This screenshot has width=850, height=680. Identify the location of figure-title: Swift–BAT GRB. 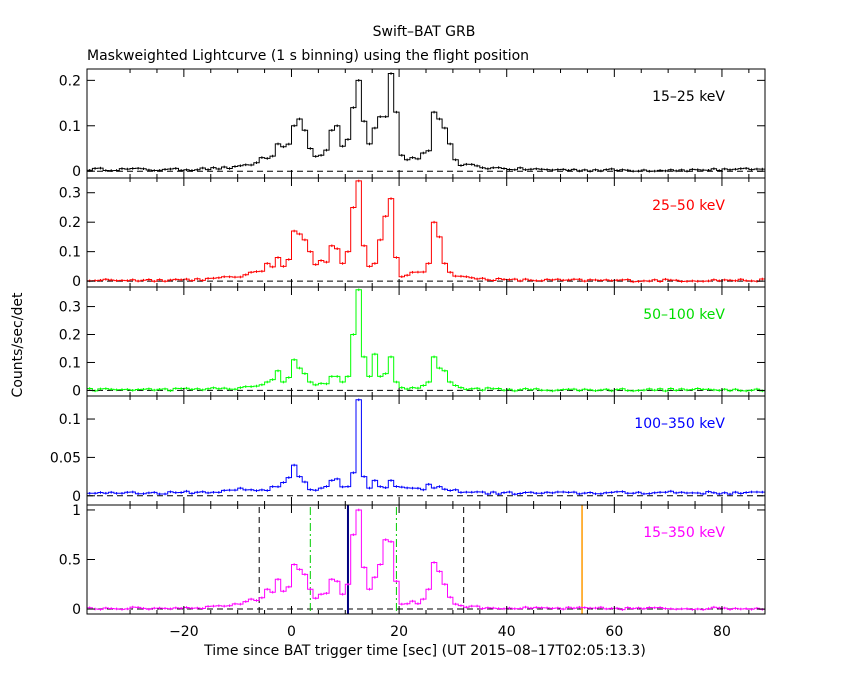
(424, 32).